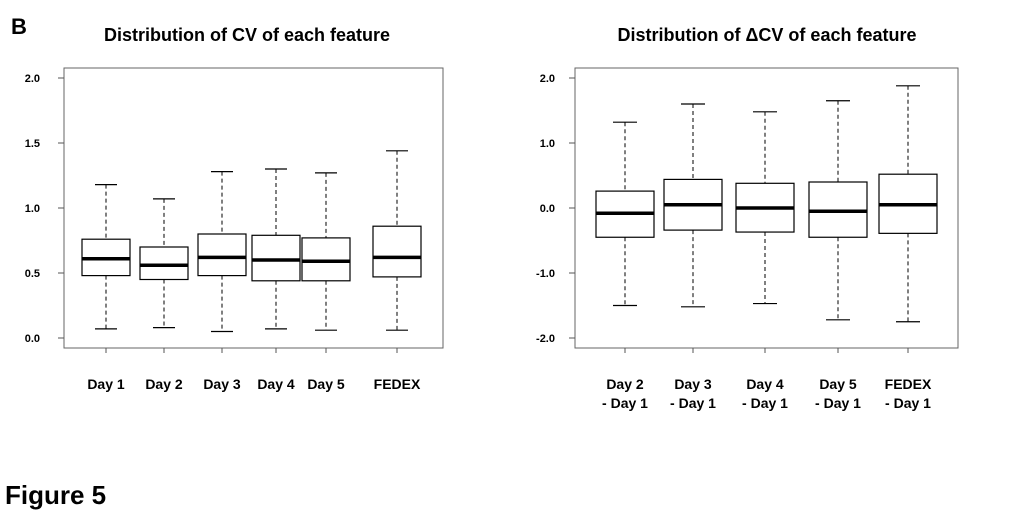 Image resolution: width=1024 pixels, height=512 pixels. Describe the element at coordinates (545, 274) in the screenshot. I see `y-tick-label: -1.0` at that location.